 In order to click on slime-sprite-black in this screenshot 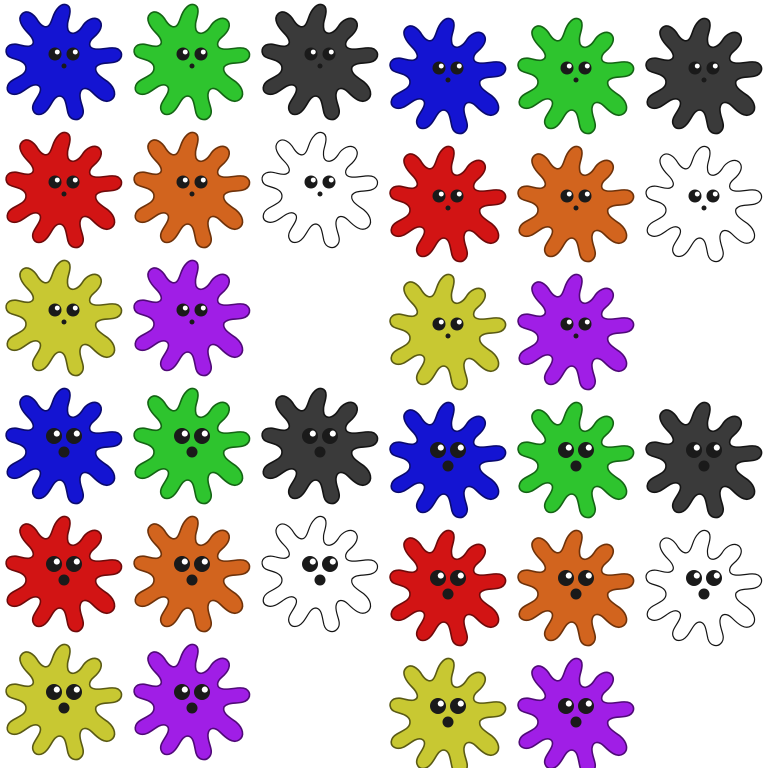, I will do `click(320, 62)`.